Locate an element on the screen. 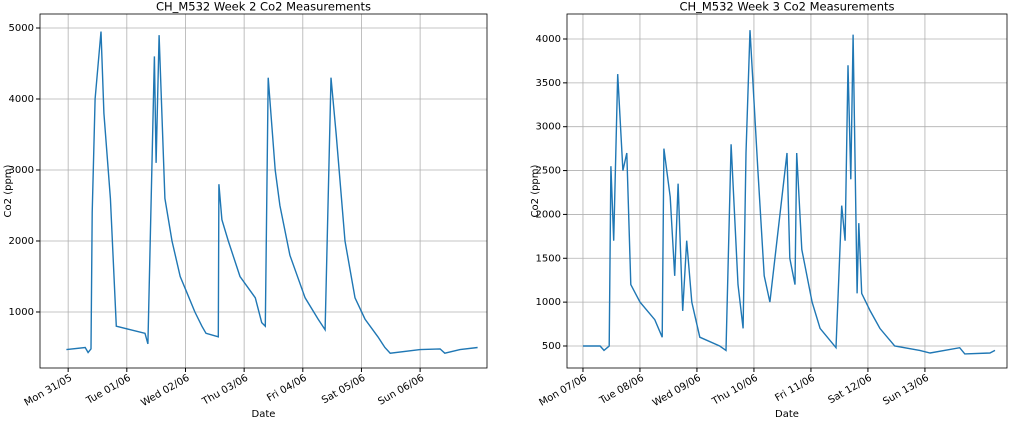 Image resolution: width=1021 pixels, height=423 pixels. x-tick-label: Sat 12/06 is located at coordinates (850, 390).